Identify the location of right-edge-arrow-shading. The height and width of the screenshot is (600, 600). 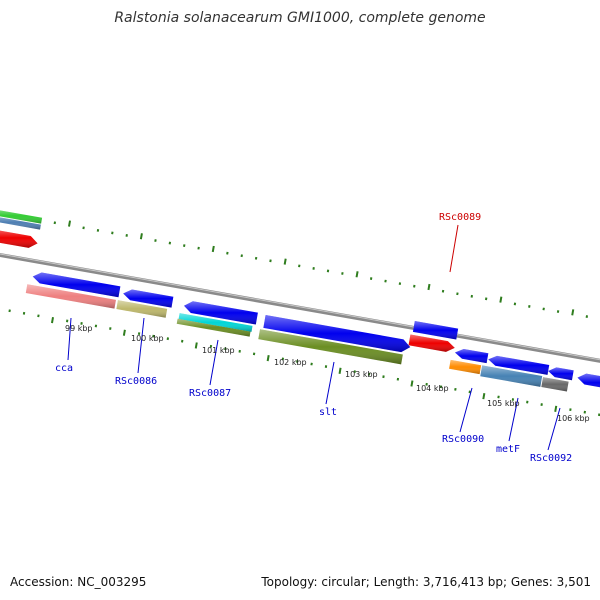
(588, 380).